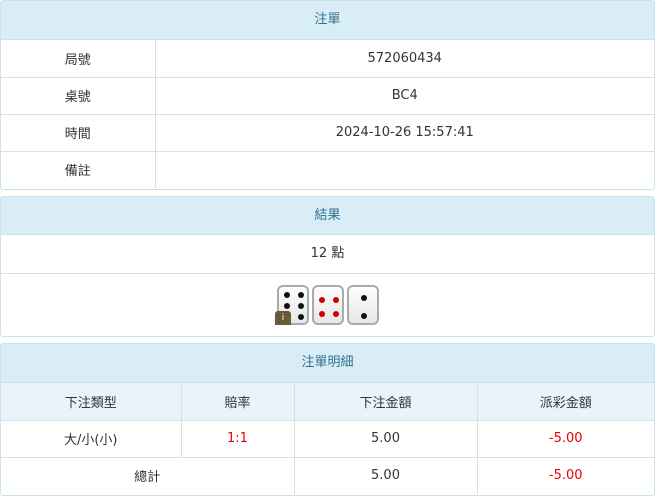 Image resolution: width=655 pixels, height=496 pixels. Describe the element at coordinates (91, 401) in the screenshot. I see `header-type: 下注類型` at that location.